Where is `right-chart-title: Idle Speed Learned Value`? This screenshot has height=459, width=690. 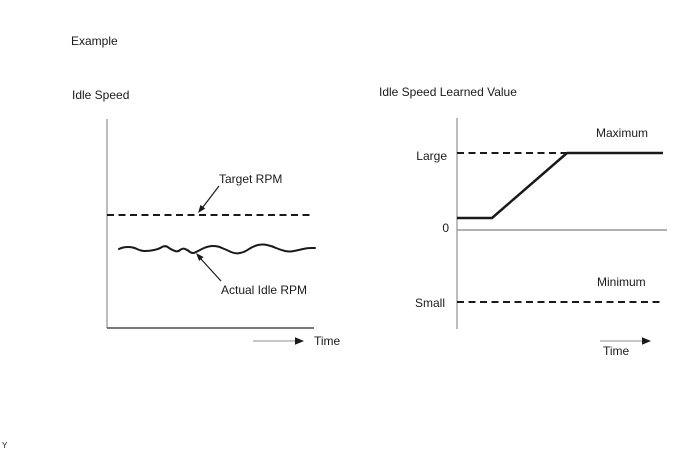
right-chart-title: Idle Speed Learned Value is located at coordinates (448, 92).